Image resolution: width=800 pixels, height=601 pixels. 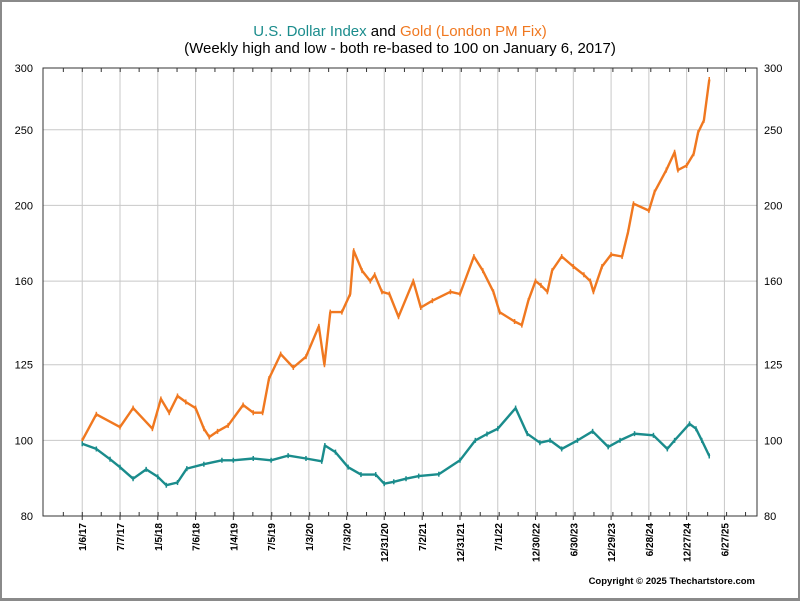 I want to click on title-and: and, so click(x=383, y=31).